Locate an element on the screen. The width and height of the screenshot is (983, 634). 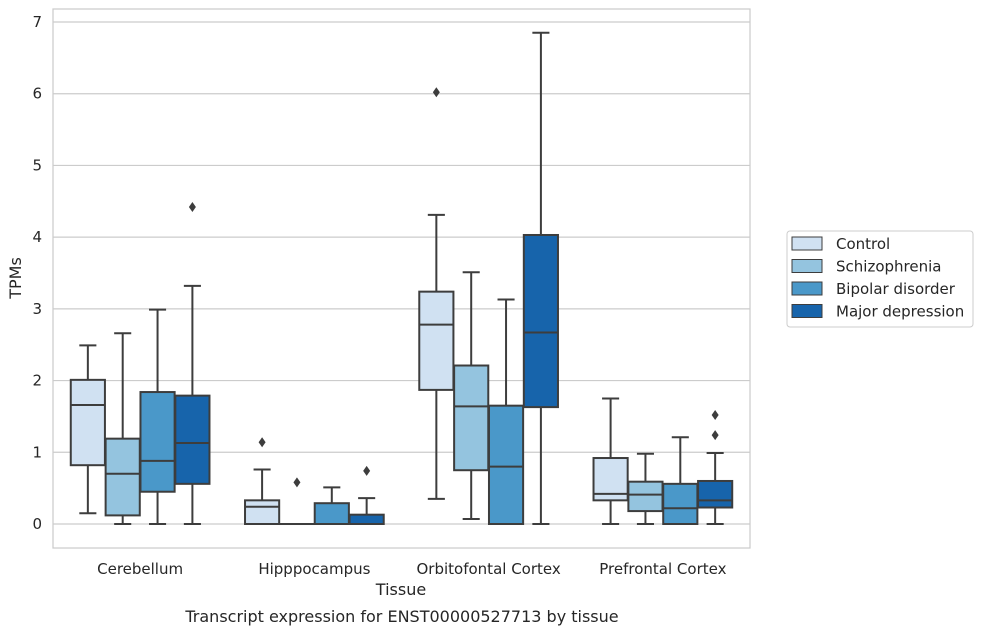
x-axis-label: Tissue is located at coordinates (400, 589).